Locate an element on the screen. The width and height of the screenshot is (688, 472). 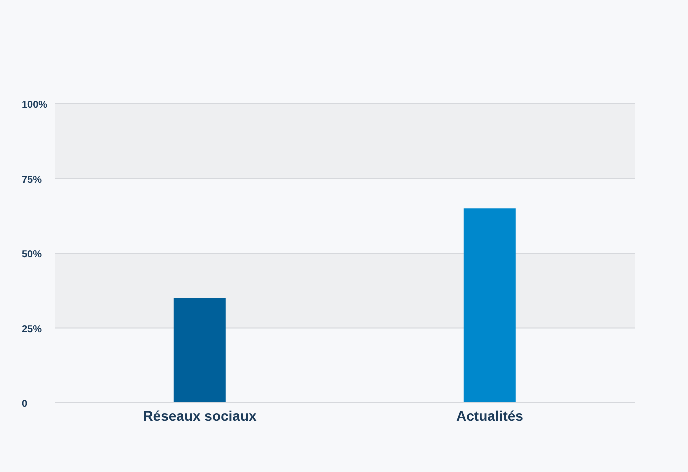
y-tick-label: 75% is located at coordinates (32, 180).